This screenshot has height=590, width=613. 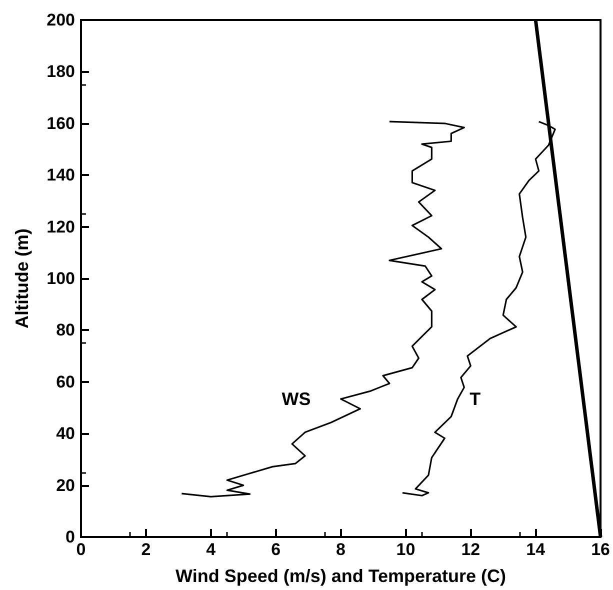 I want to click on series-label: T, so click(x=475, y=398).